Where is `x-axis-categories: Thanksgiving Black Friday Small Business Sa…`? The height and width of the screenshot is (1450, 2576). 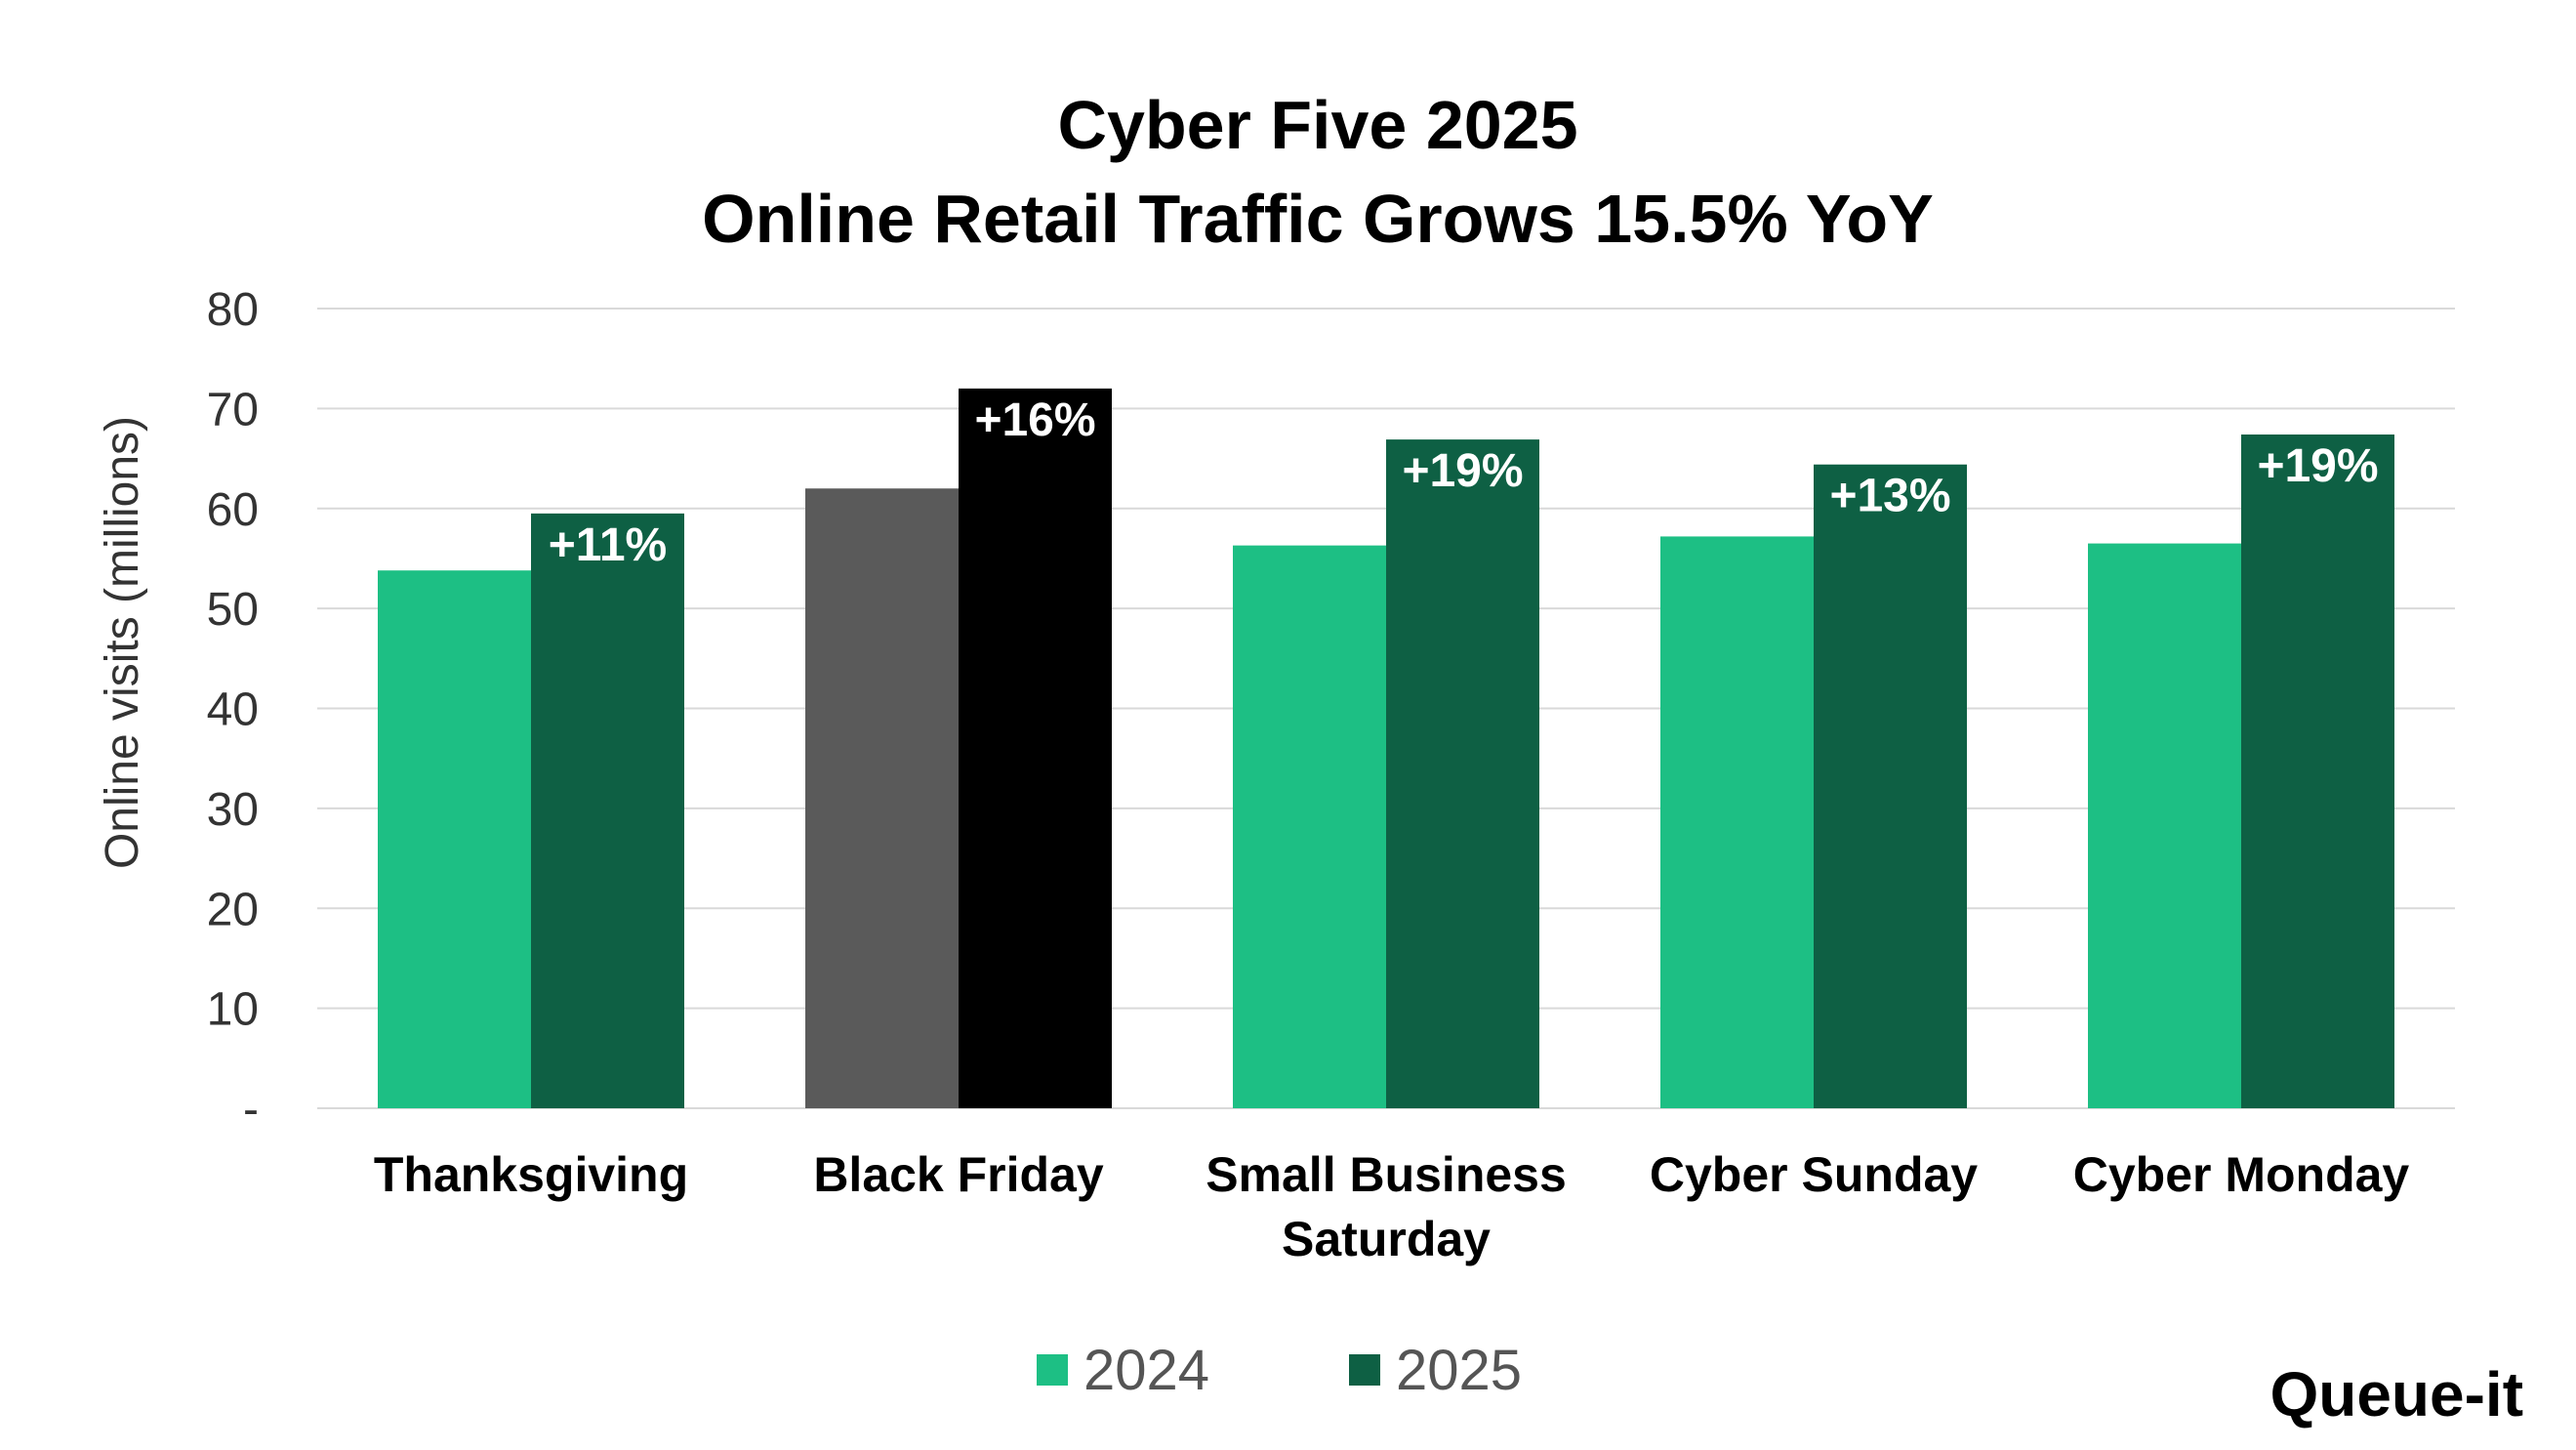
x-axis-categories: Thanksgiving Black Friday Small Business Sa… is located at coordinates (1392, 1206).